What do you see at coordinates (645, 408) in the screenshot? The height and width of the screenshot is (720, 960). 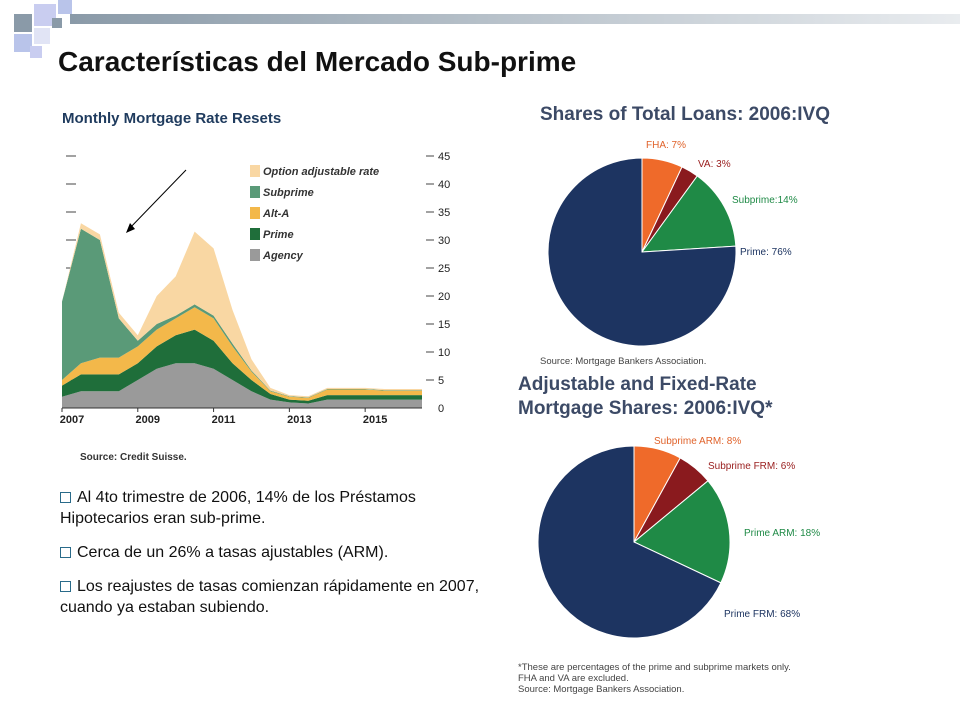 I see `pie2-title-line2: Mortgage Shares: 2006:IVQ*` at bounding box center [645, 408].